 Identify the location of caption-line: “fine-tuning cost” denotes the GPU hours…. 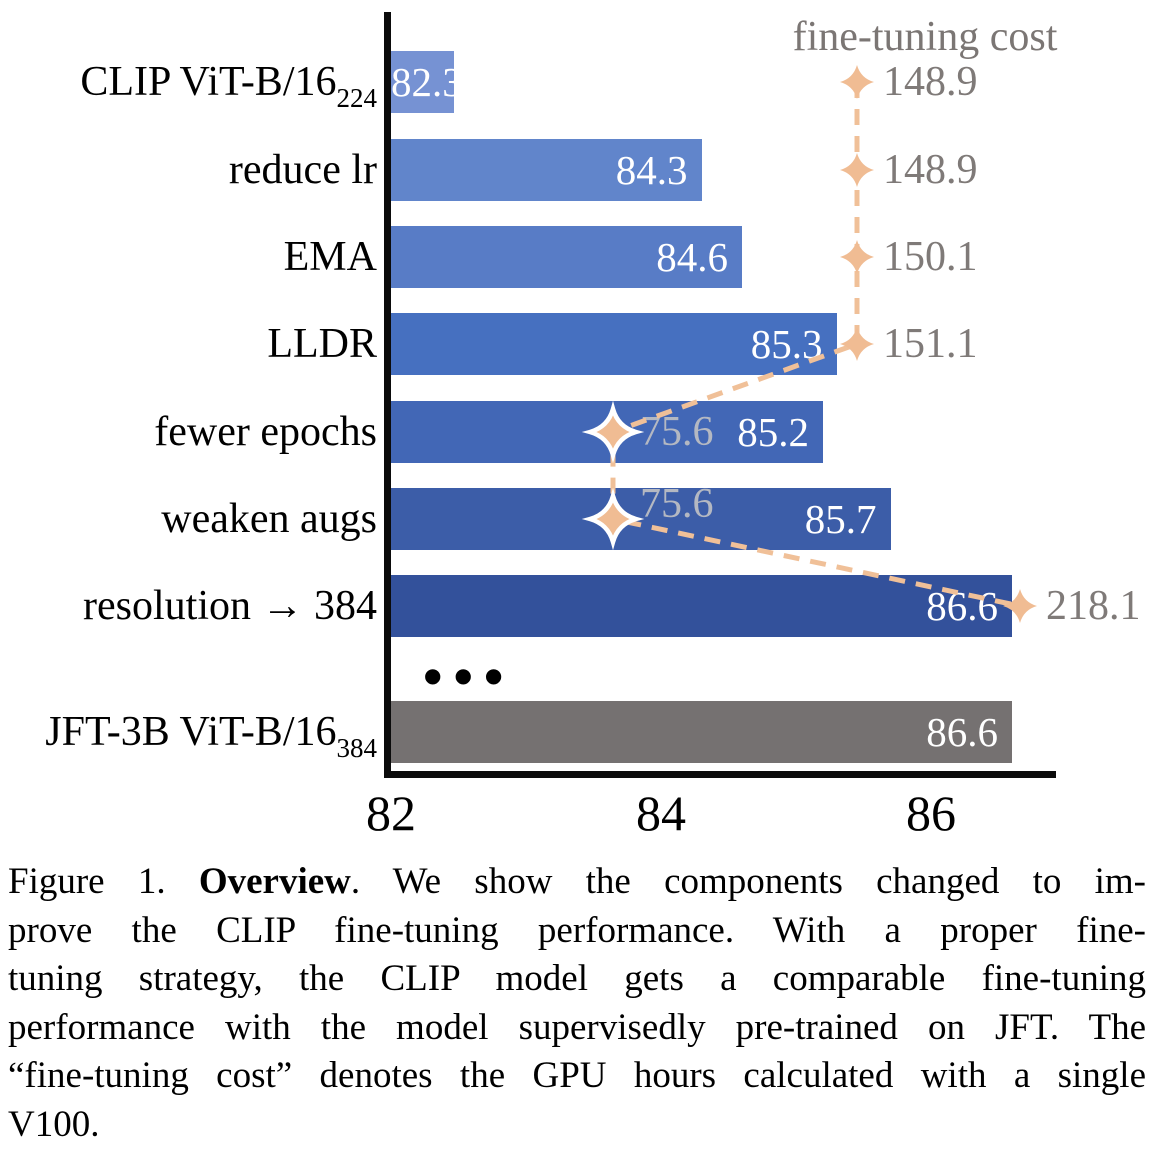
(577, 1076).